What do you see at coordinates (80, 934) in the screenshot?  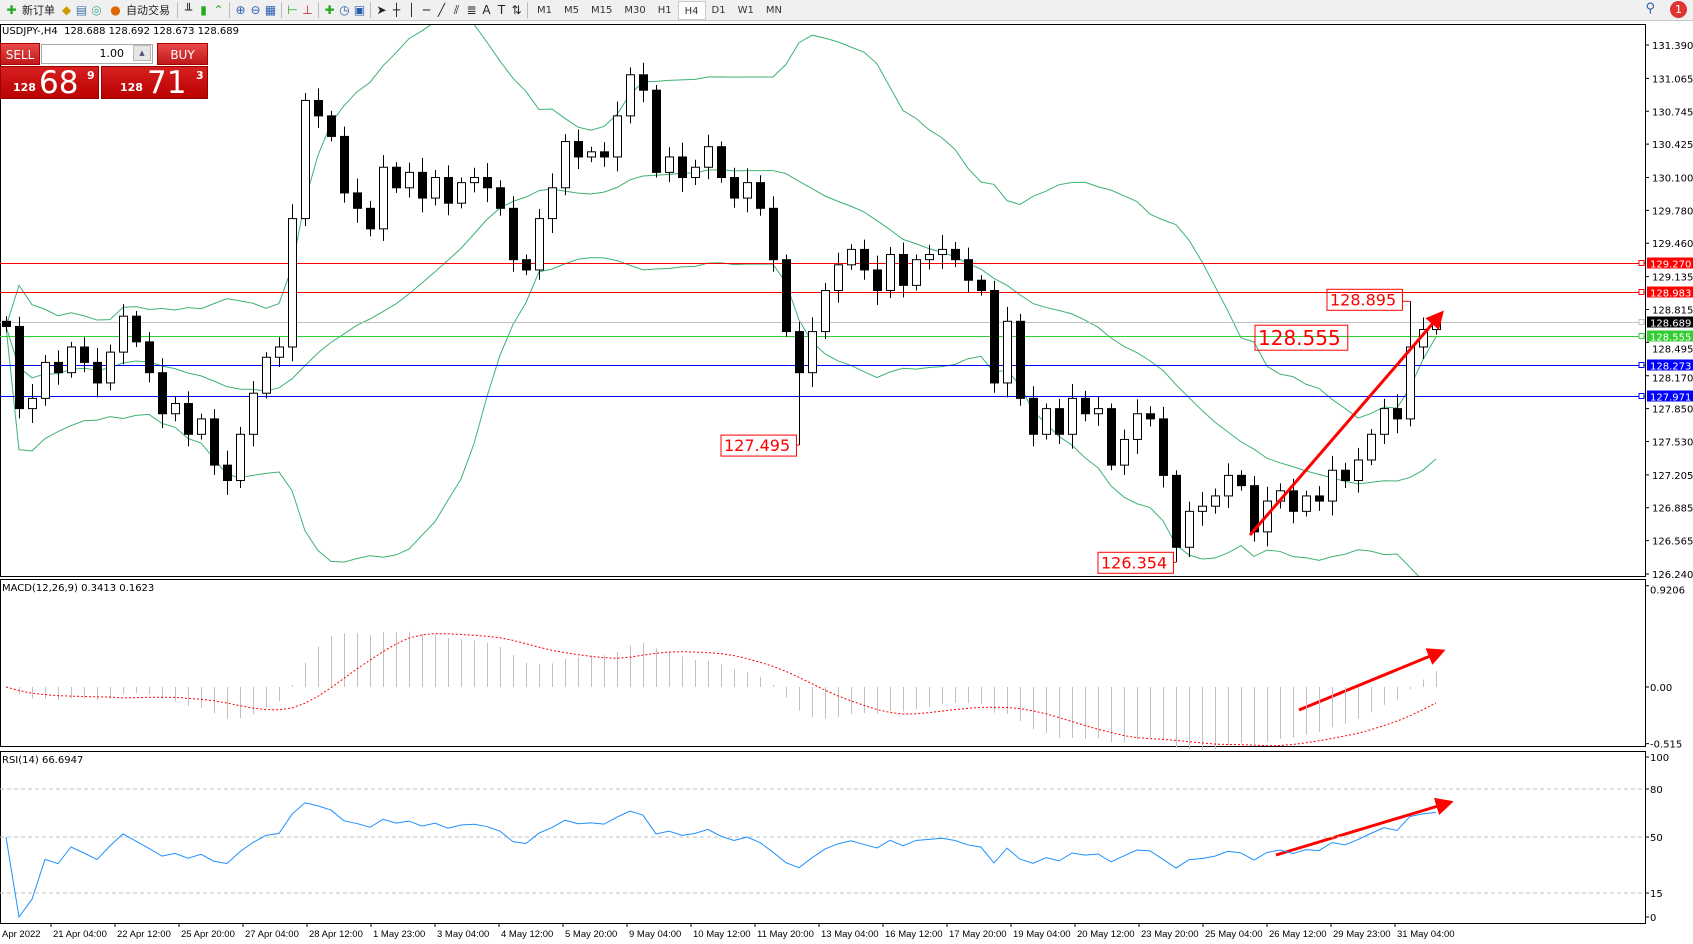 I see `time-label: 21 Apr 04:00` at bounding box center [80, 934].